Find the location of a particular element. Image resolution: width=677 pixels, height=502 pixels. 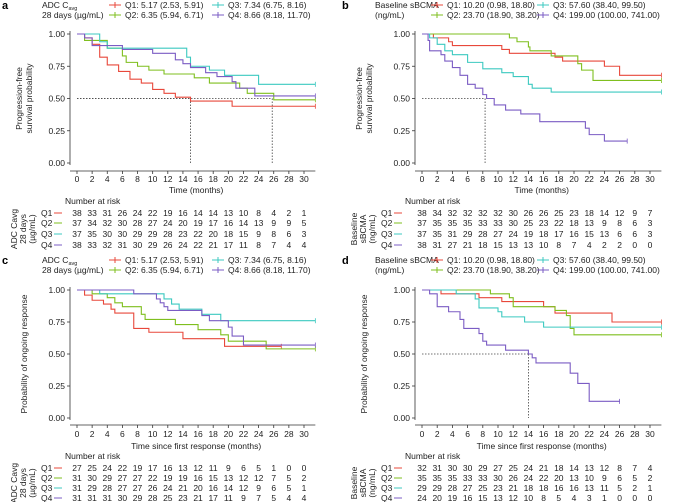

km-curve-q3 is located at coordinates (542, 63).